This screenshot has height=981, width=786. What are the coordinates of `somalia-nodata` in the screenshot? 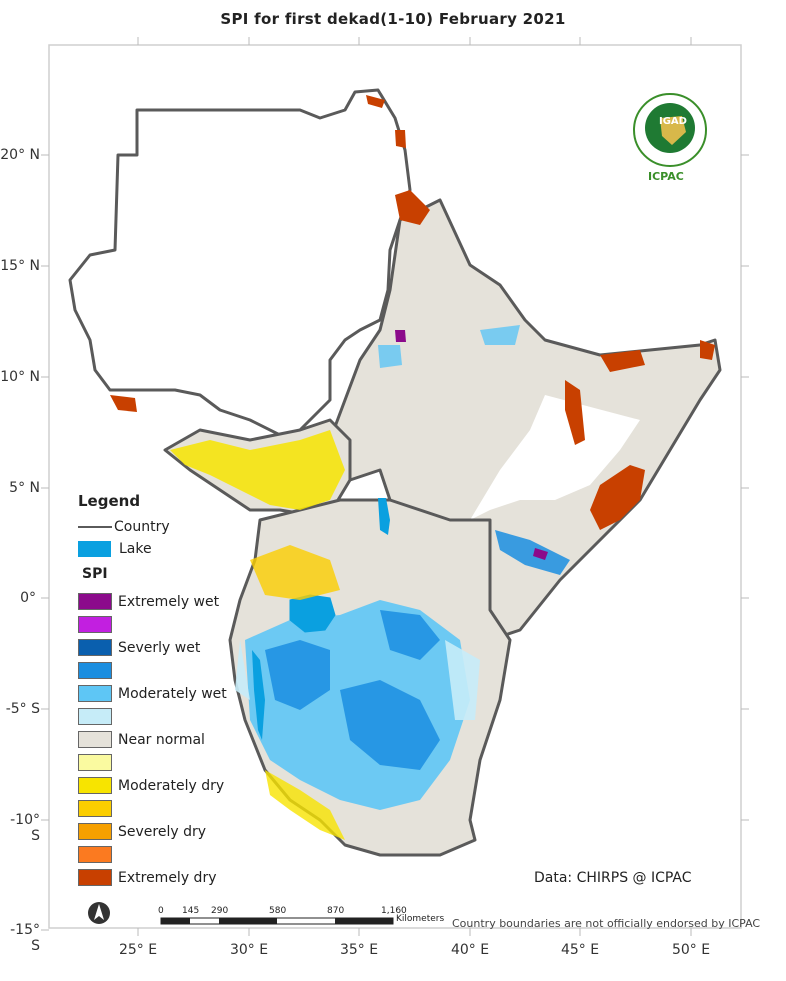 It's located at (555, 457).